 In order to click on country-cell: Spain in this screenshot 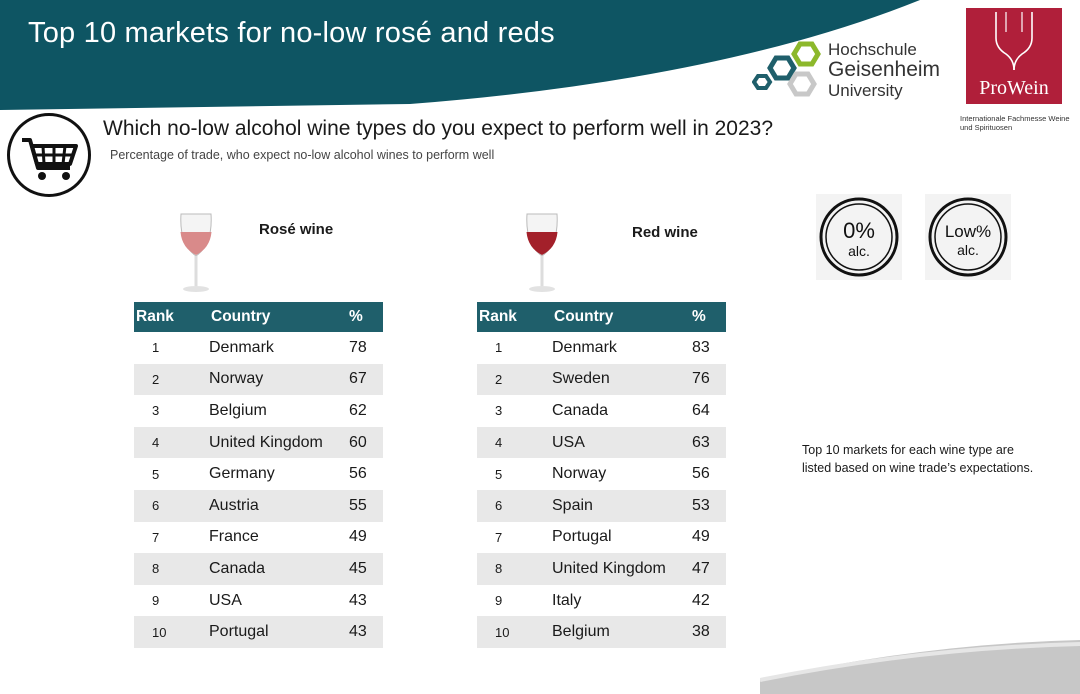, I will do `click(622, 505)`.